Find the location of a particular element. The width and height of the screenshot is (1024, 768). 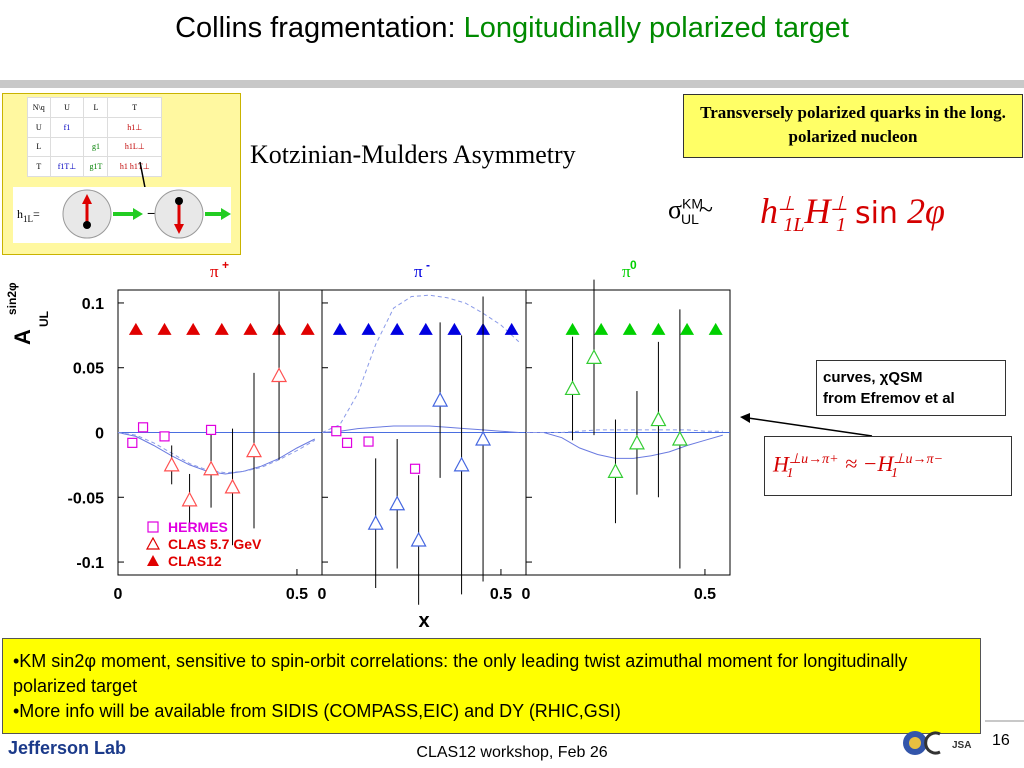

curves-note: curves, χQSM from Efremov et al is located at coordinates (911, 388).